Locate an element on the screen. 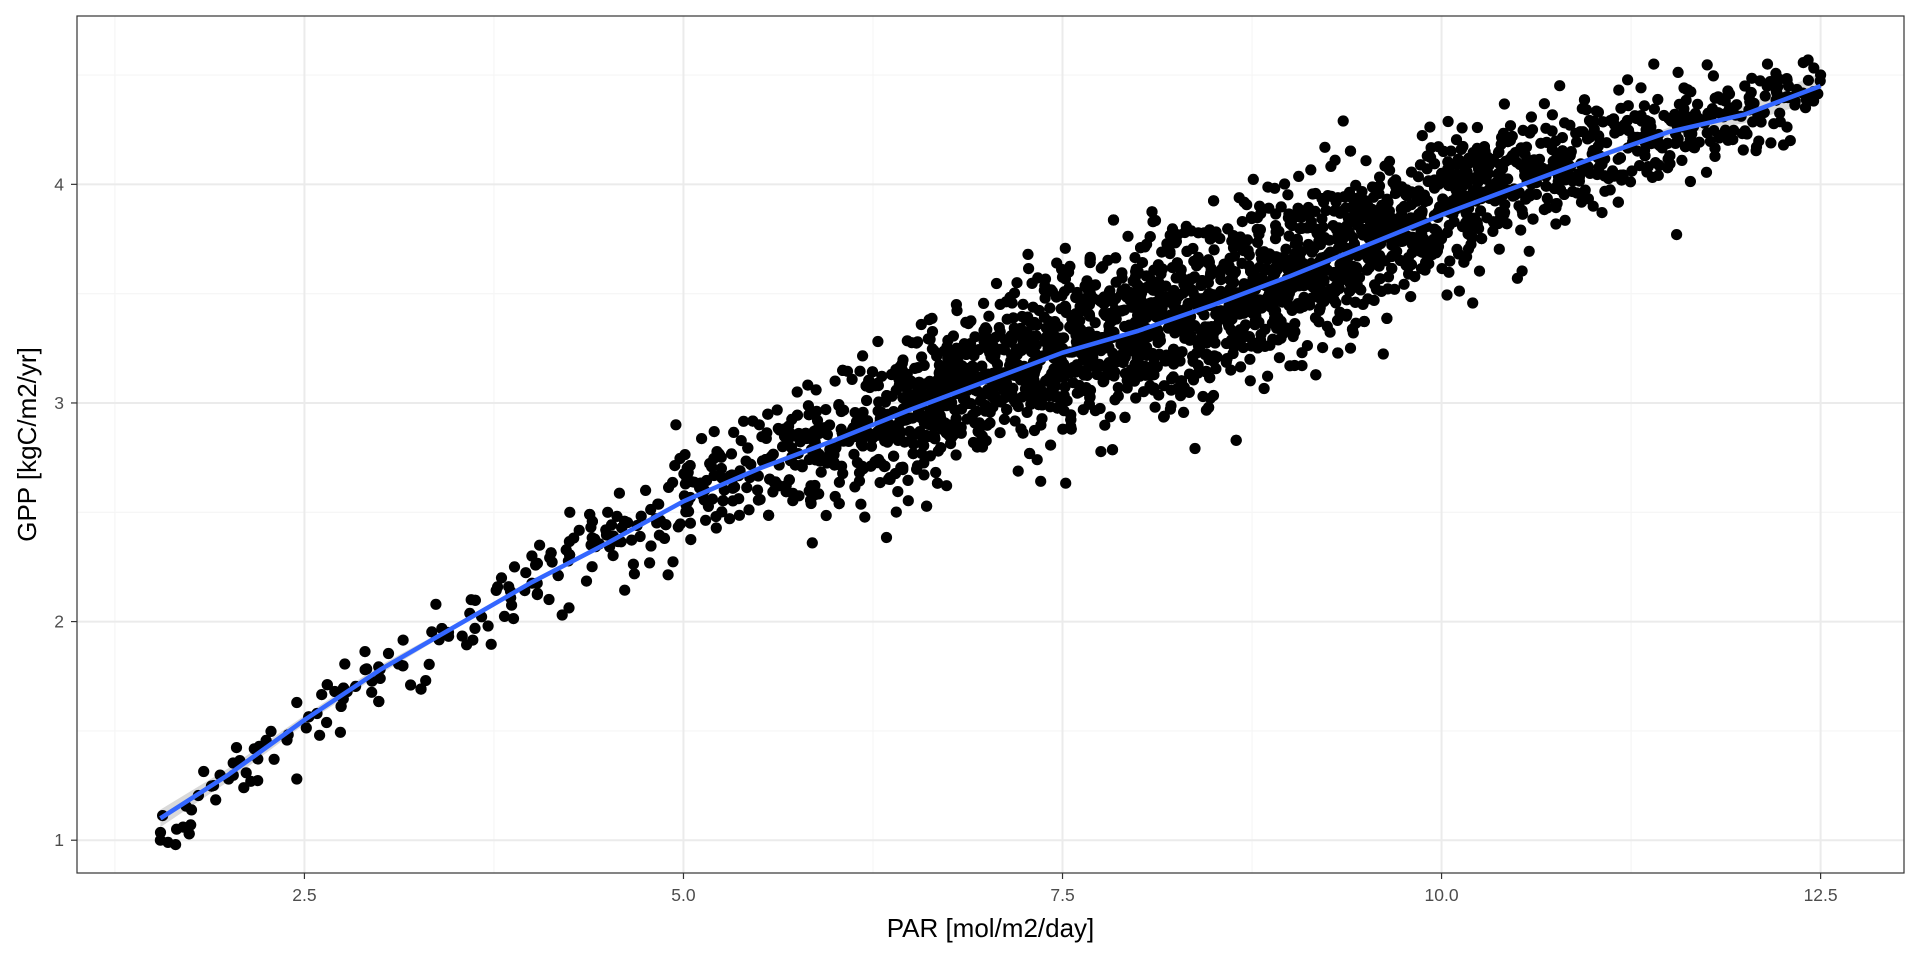 This screenshot has width=1920, height=960. x-axis-title: PAR [mol/m2/day] is located at coordinates (991, 928).